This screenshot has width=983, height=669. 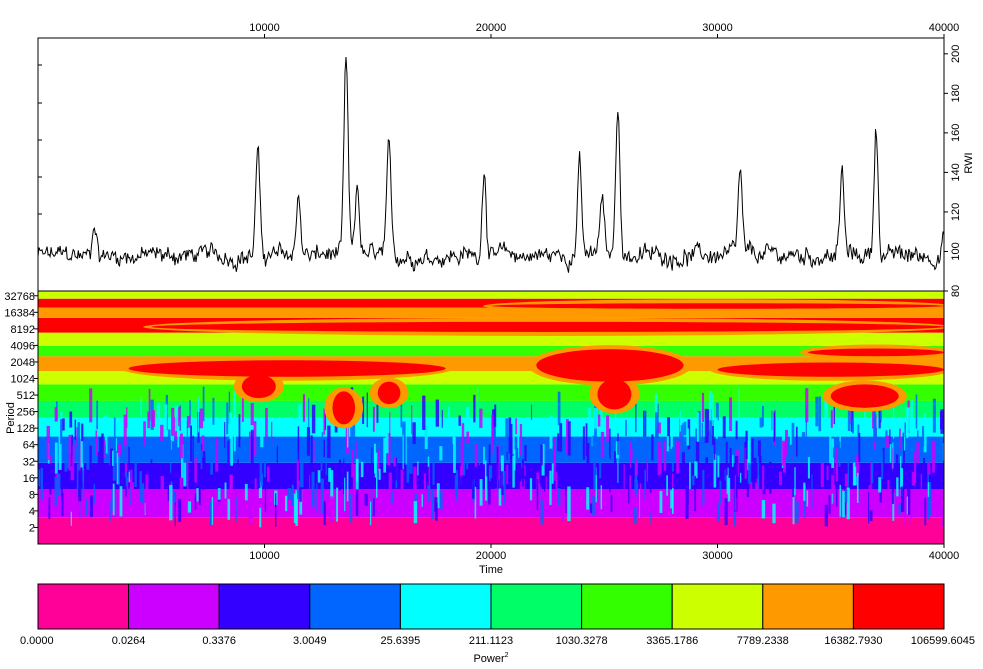 What do you see at coordinates (264, 556) in the screenshot?
I see `time-tick-label: 10000` at bounding box center [264, 556].